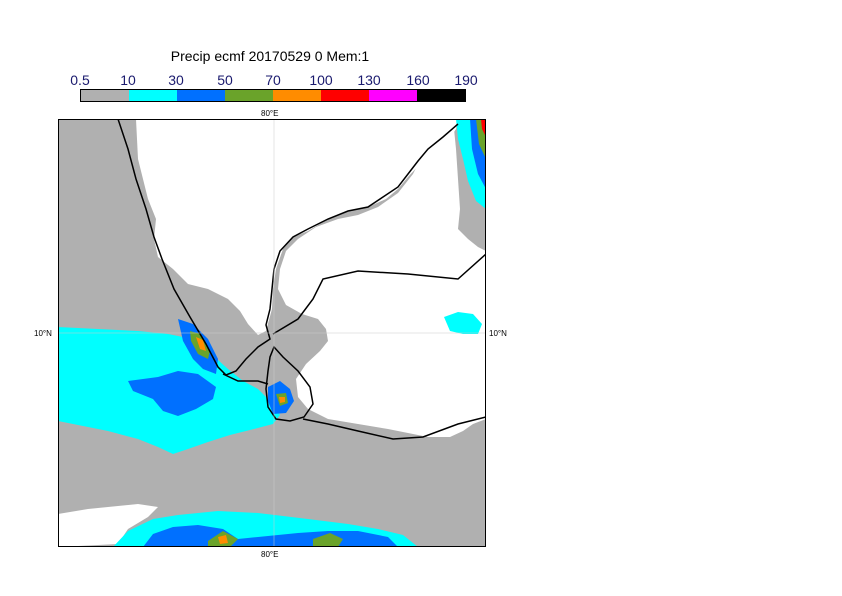 This screenshot has width=842, height=596. I want to click on lat-label-left: 10°N, so click(43, 333).